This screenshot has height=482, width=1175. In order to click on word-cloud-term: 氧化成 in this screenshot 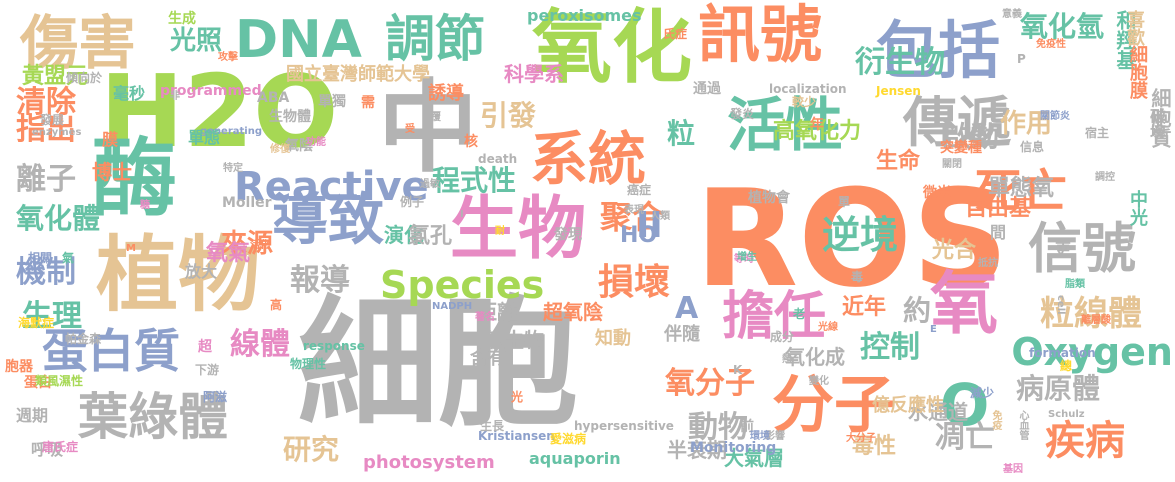, I will do `click(815, 357)`.